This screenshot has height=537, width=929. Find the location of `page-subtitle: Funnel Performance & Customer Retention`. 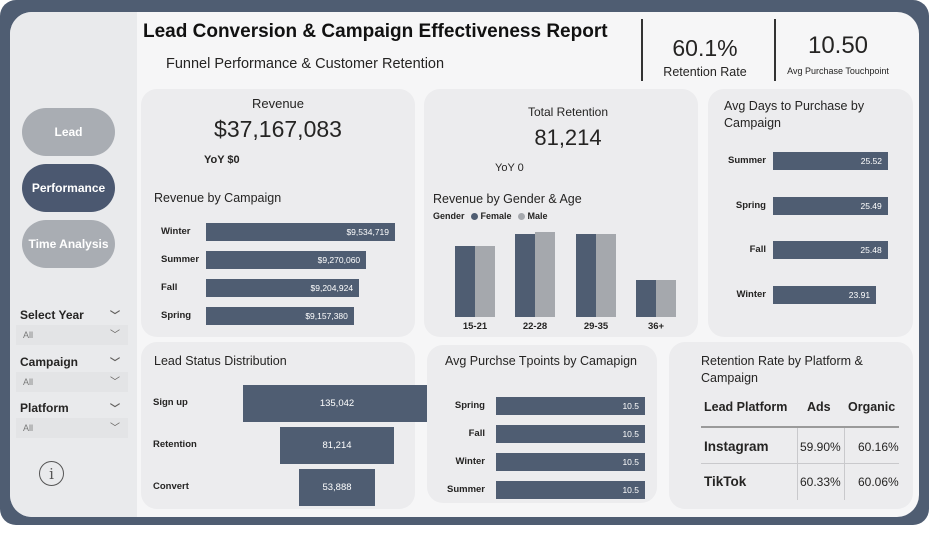

page-subtitle: Funnel Performance & Customer Retention is located at coordinates (305, 64).